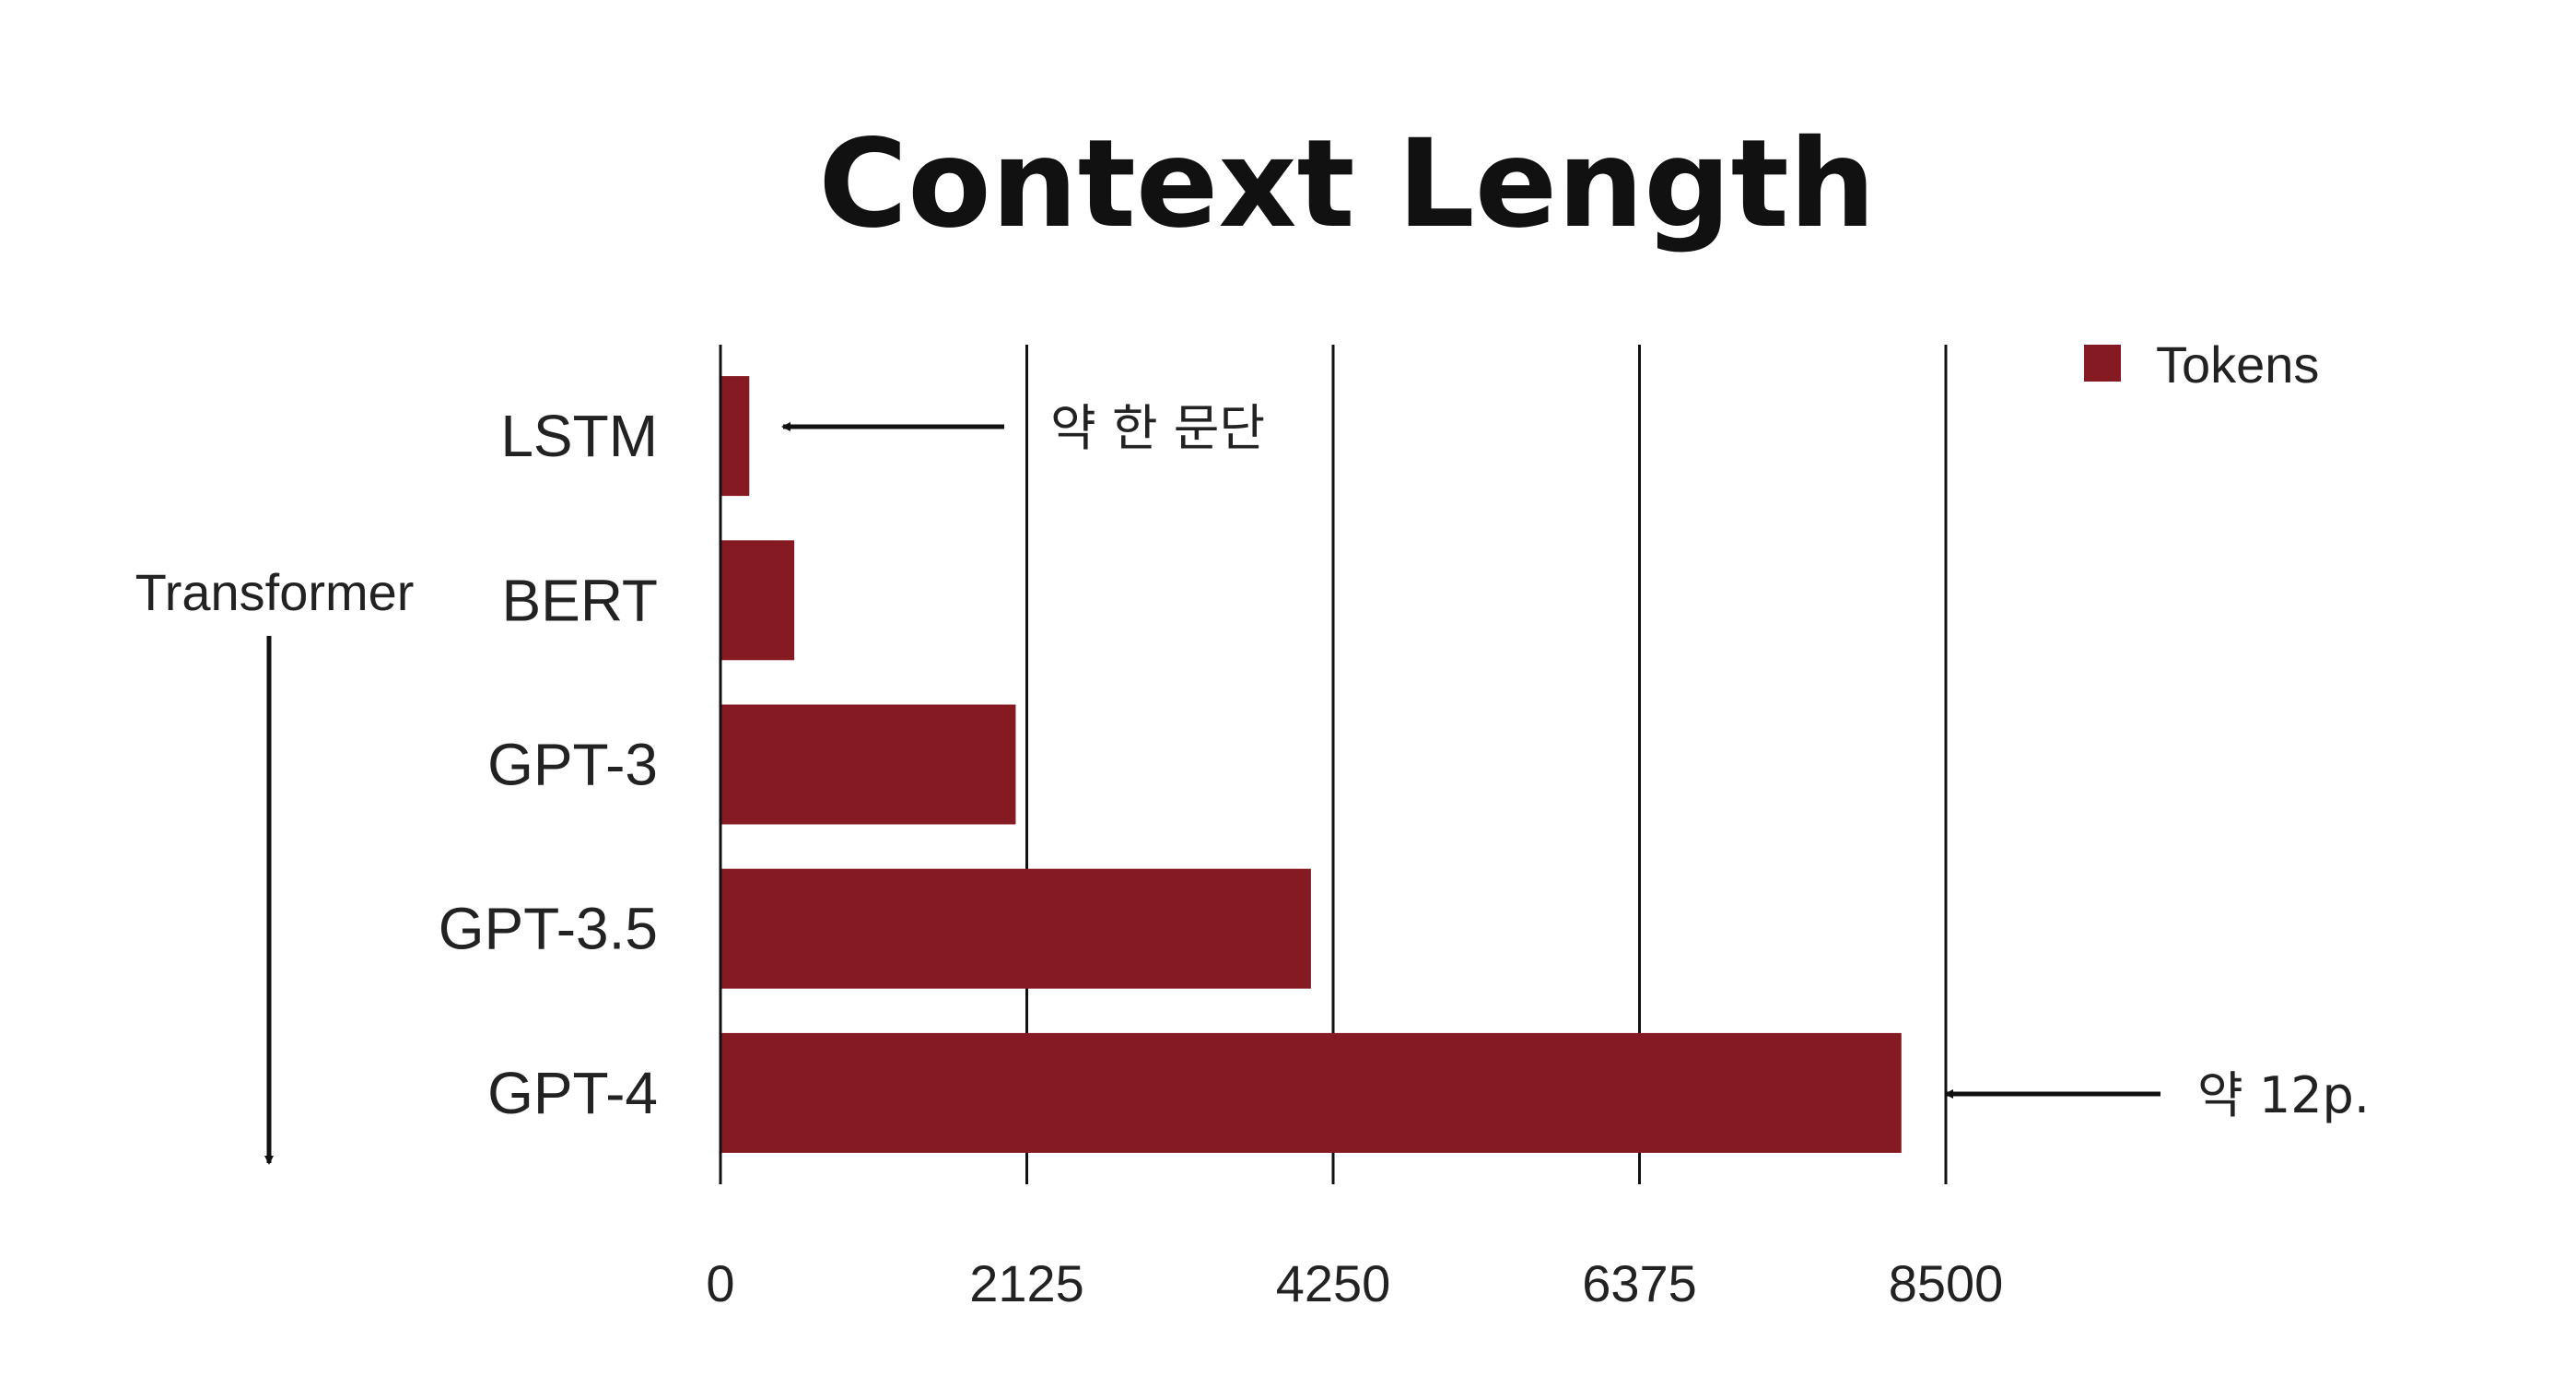 The height and width of the screenshot is (1399, 2576). Describe the element at coordinates (1016, 929) in the screenshot. I see `bar-gpt-3.5` at that location.